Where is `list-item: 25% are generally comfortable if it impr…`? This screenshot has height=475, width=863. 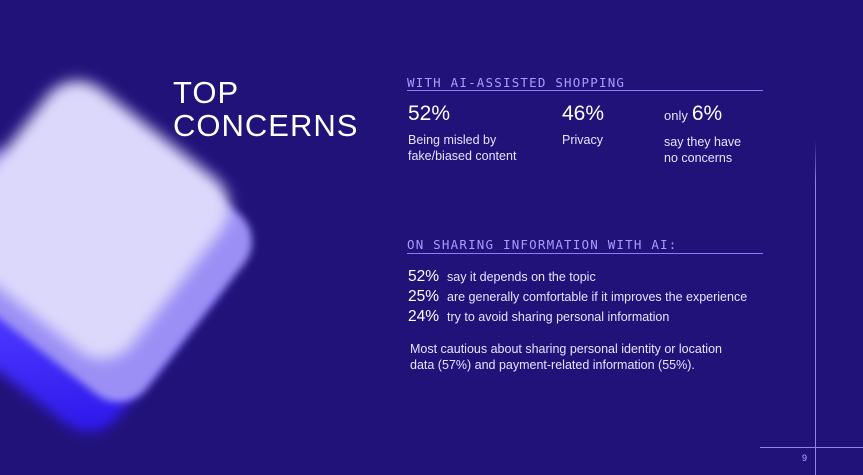
list-item: 25% are generally comfortable if it impr… is located at coordinates (577, 298).